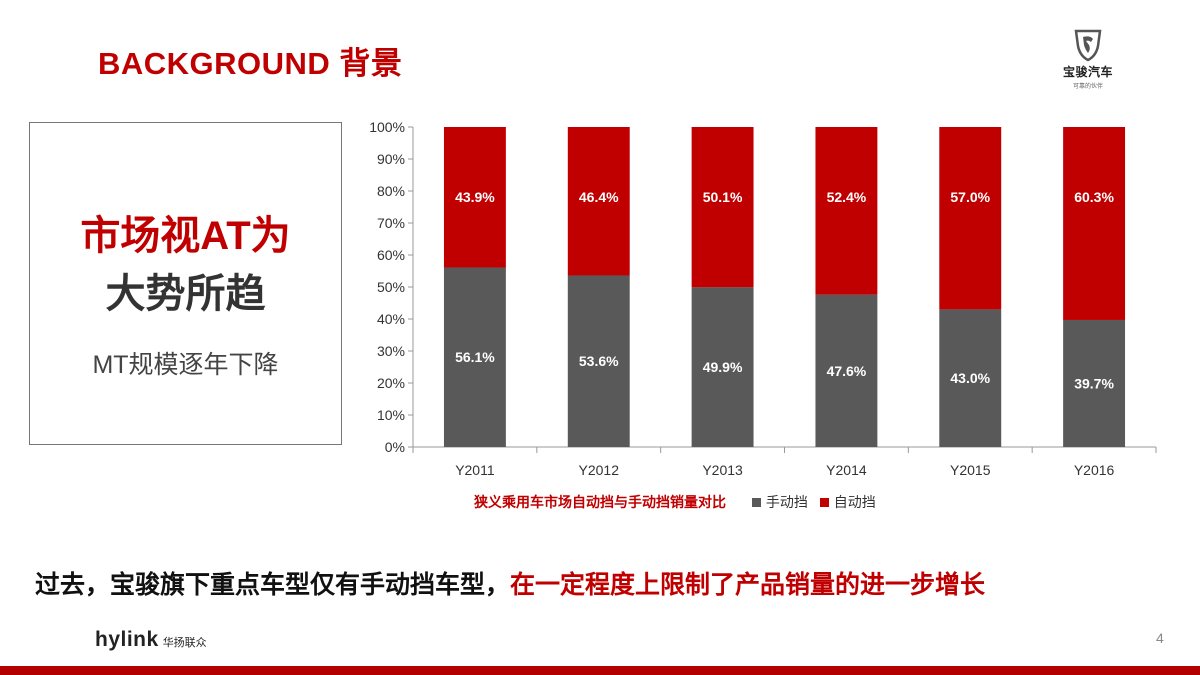 This screenshot has height=675, width=1200. What do you see at coordinates (1087, 87) in the screenshot?
I see `brand-tagline: 可靠的伙伴` at bounding box center [1087, 87].